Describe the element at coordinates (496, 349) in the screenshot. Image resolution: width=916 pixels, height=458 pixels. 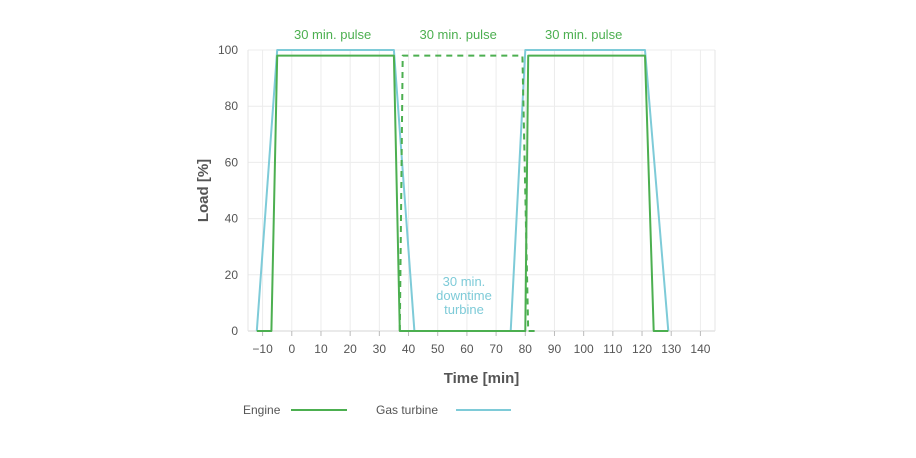
I see `x-tick-label: 70` at that location.